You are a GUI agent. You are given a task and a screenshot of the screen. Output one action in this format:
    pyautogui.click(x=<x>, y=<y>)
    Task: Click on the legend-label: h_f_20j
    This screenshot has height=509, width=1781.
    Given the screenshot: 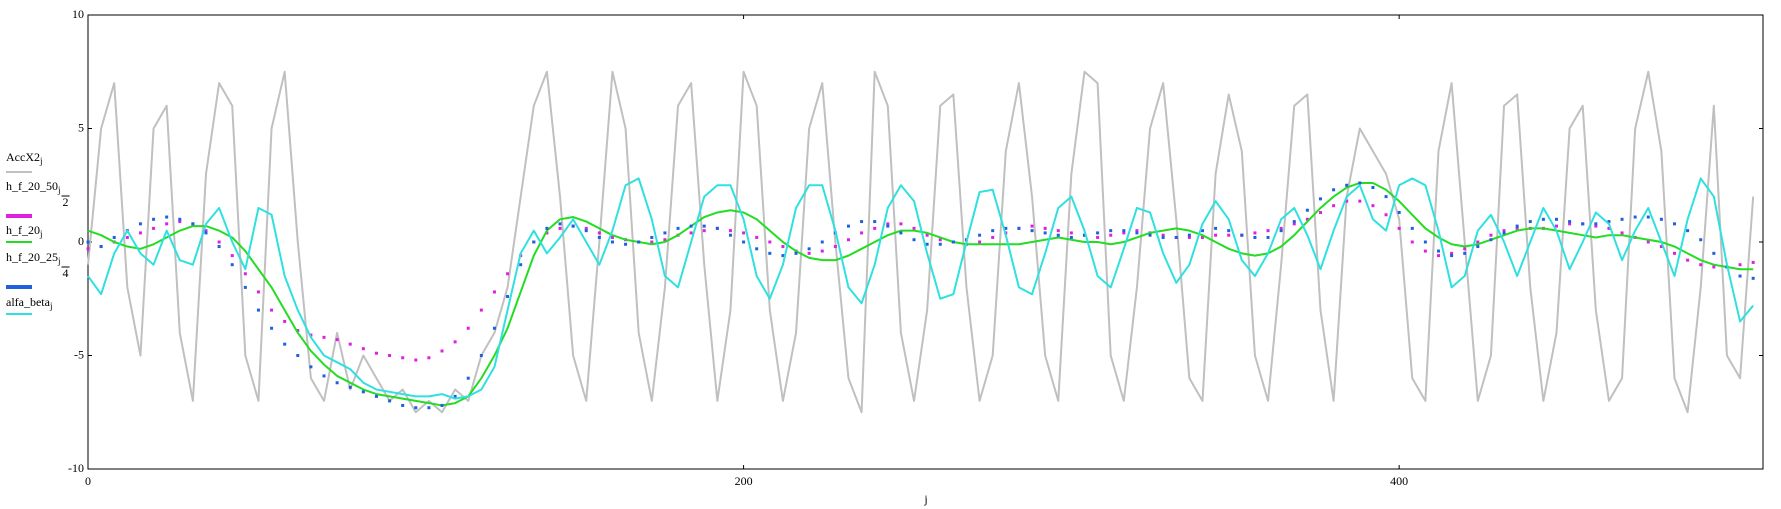 What is the action you would take?
    pyautogui.click(x=24, y=231)
    